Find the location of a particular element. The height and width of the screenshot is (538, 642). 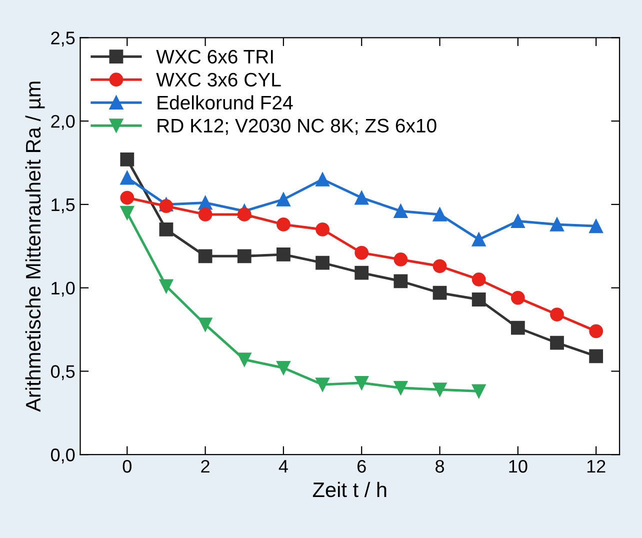

y-tick-label: 1,0 is located at coordinates (63, 289).